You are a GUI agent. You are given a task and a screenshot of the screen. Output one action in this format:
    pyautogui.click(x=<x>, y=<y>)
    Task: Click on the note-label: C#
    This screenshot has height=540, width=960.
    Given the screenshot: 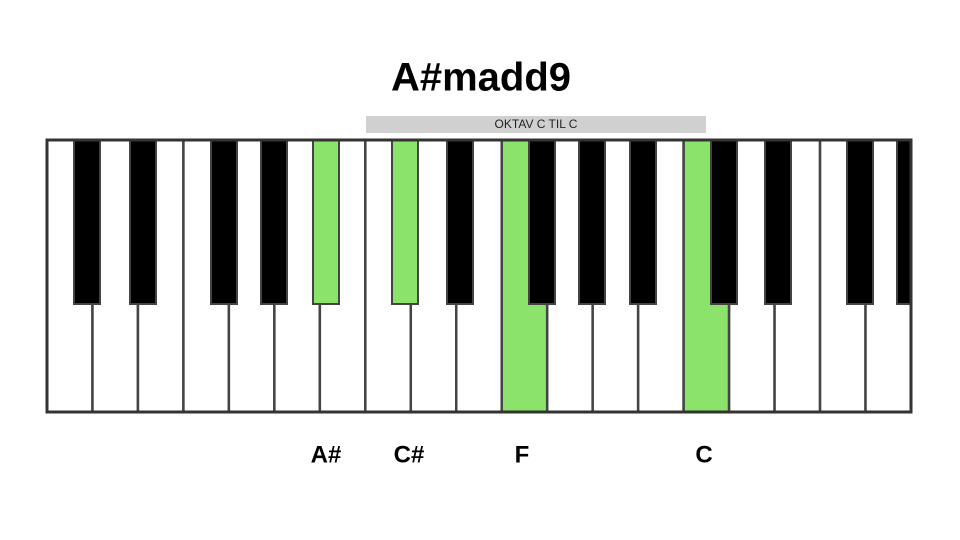 What is the action you would take?
    pyautogui.click(x=409, y=454)
    